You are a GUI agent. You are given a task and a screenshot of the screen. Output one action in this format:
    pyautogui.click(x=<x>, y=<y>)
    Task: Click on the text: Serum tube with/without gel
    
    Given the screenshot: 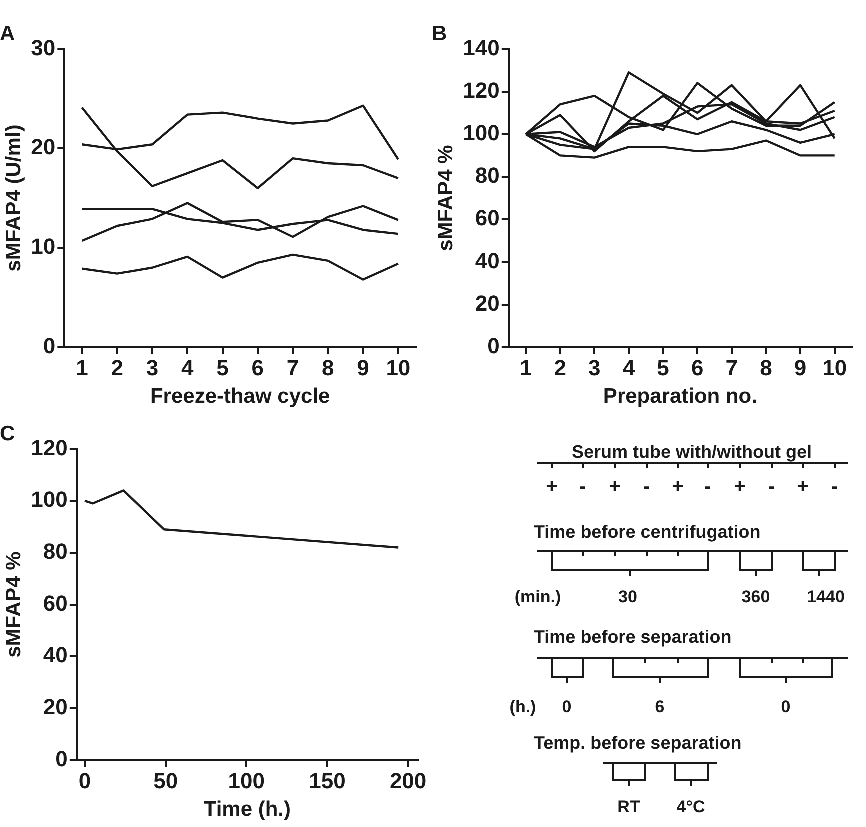 What is the action you would take?
    pyautogui.click(x=692, y=452)
    